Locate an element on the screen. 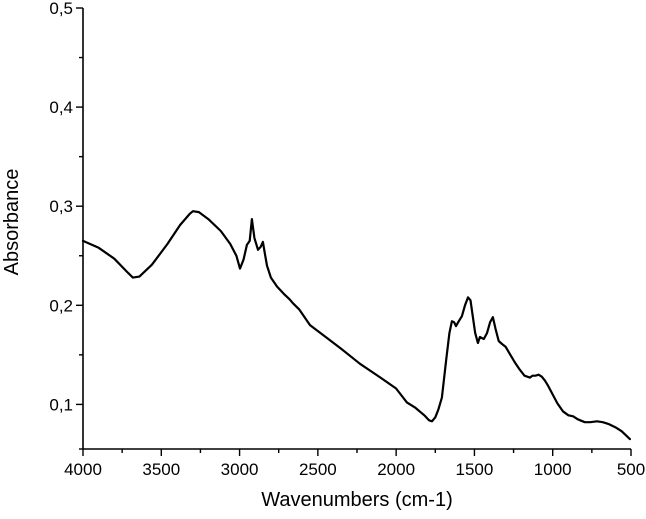 The width and height of the screenshot is (646, 519). x-tick-label: 3000 is located at coordinates (240, 469).